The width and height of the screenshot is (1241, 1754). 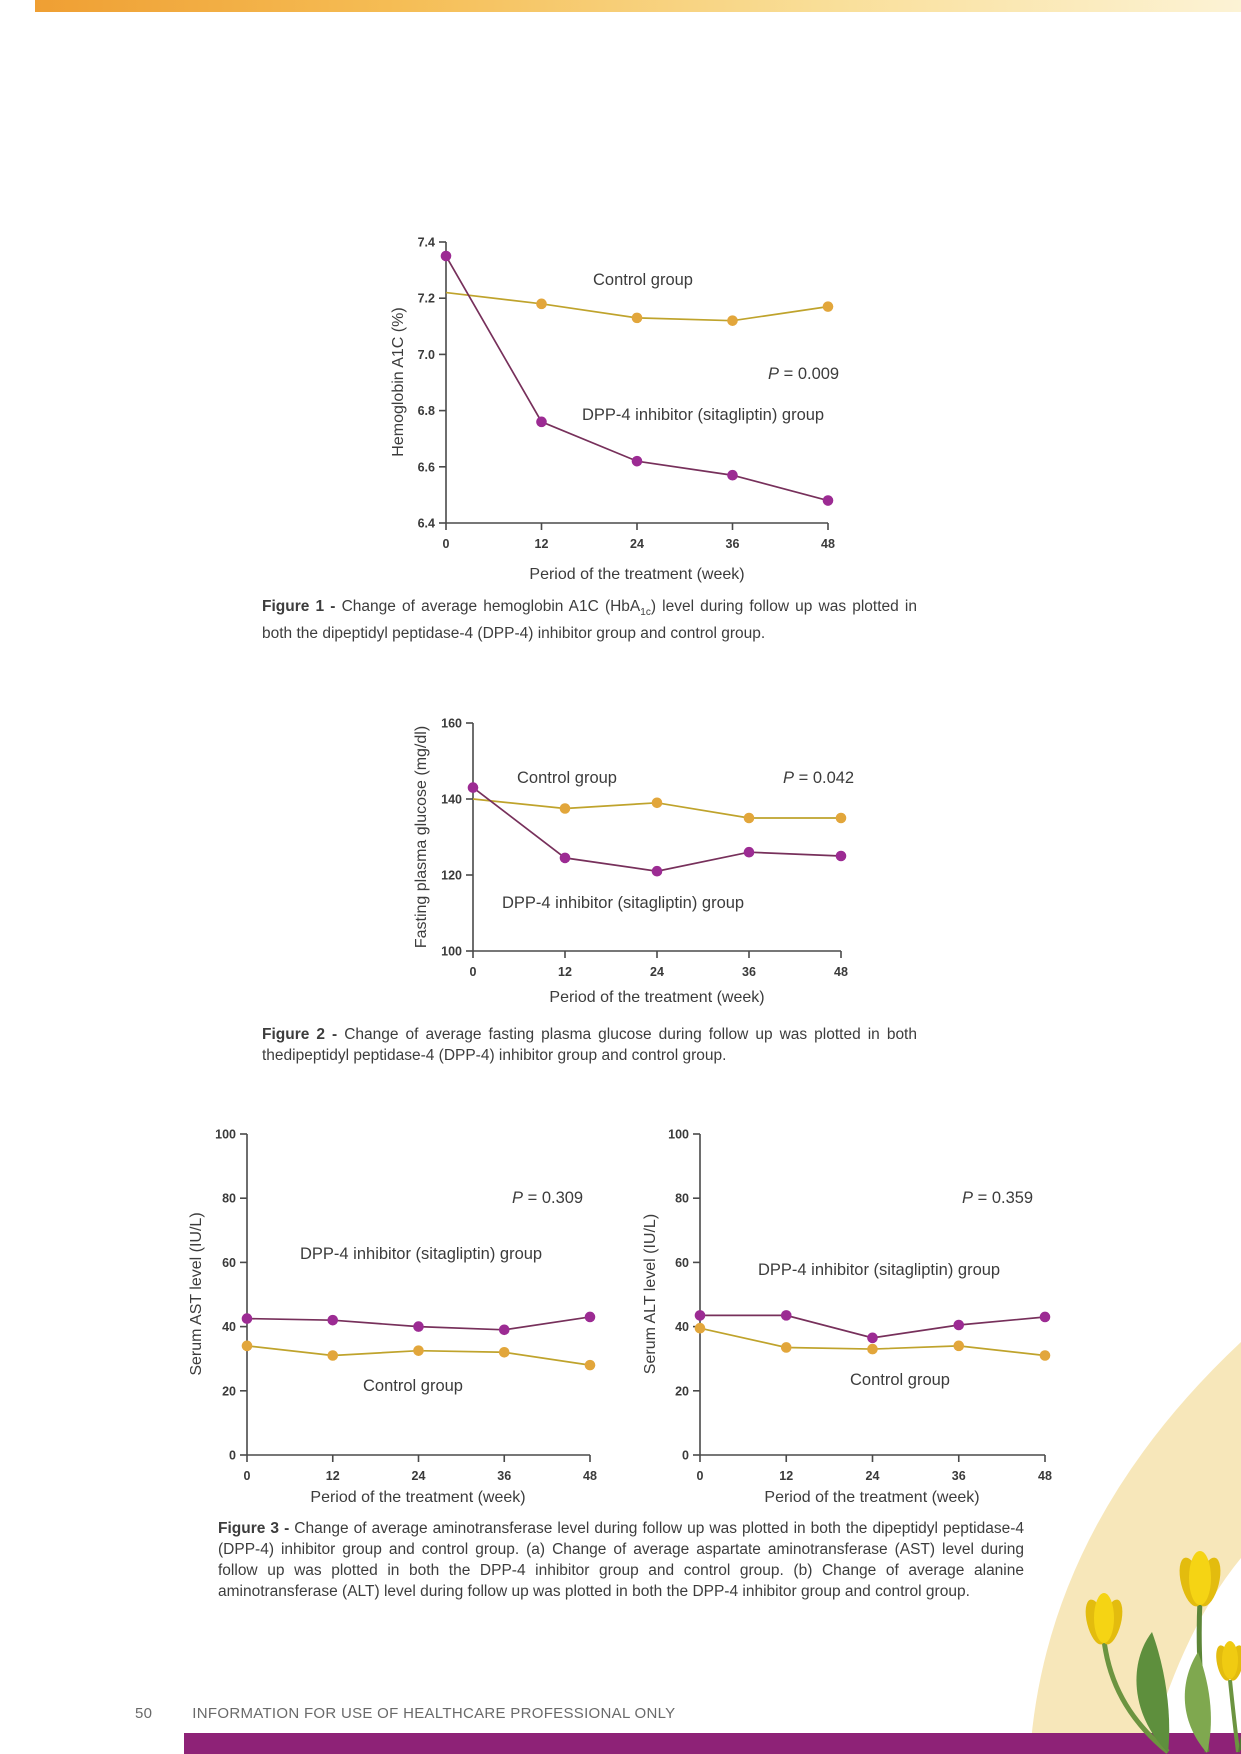 I want to click on page-number: 50, so click(x=144, y=1713).